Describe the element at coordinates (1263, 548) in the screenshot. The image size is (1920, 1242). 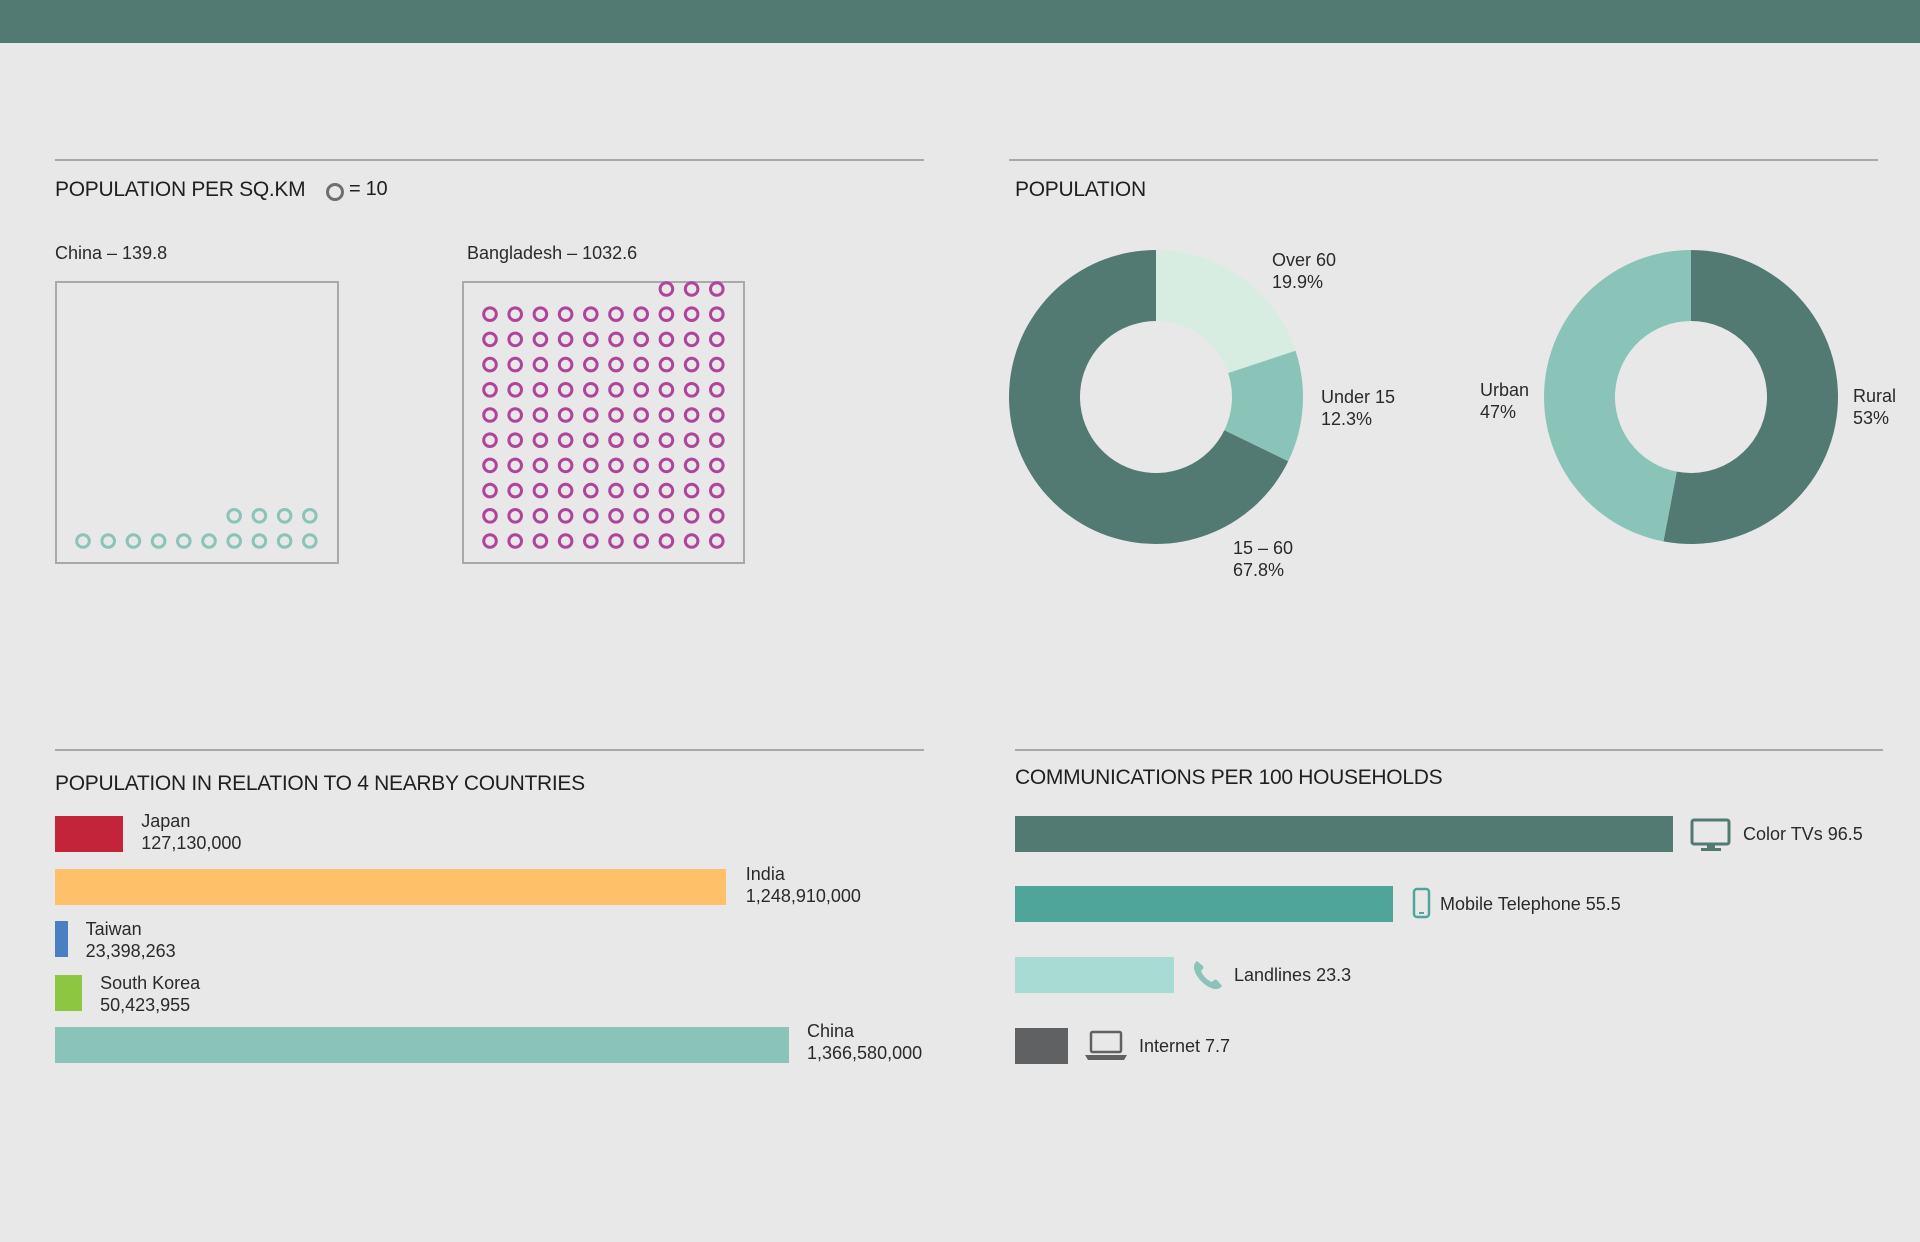
I see `age15-60-name: 15 – 60` at that location.